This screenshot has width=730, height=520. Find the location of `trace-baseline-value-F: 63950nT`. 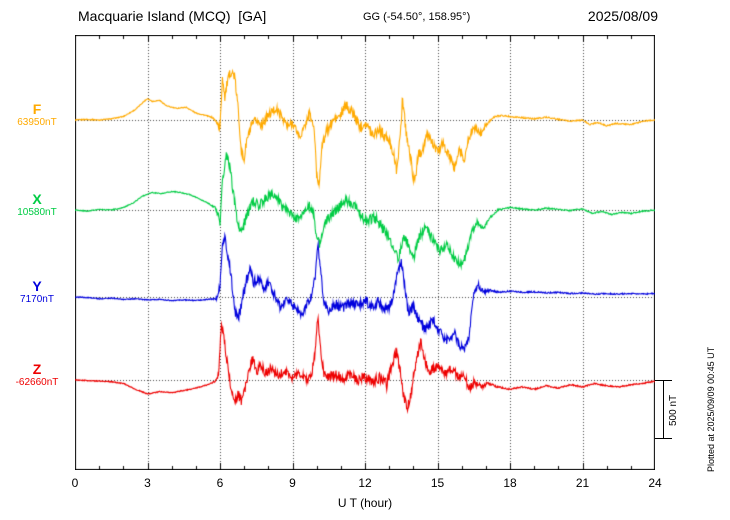

trace-baseline-value-F: 63950nT is located at coordinates (37, 122).